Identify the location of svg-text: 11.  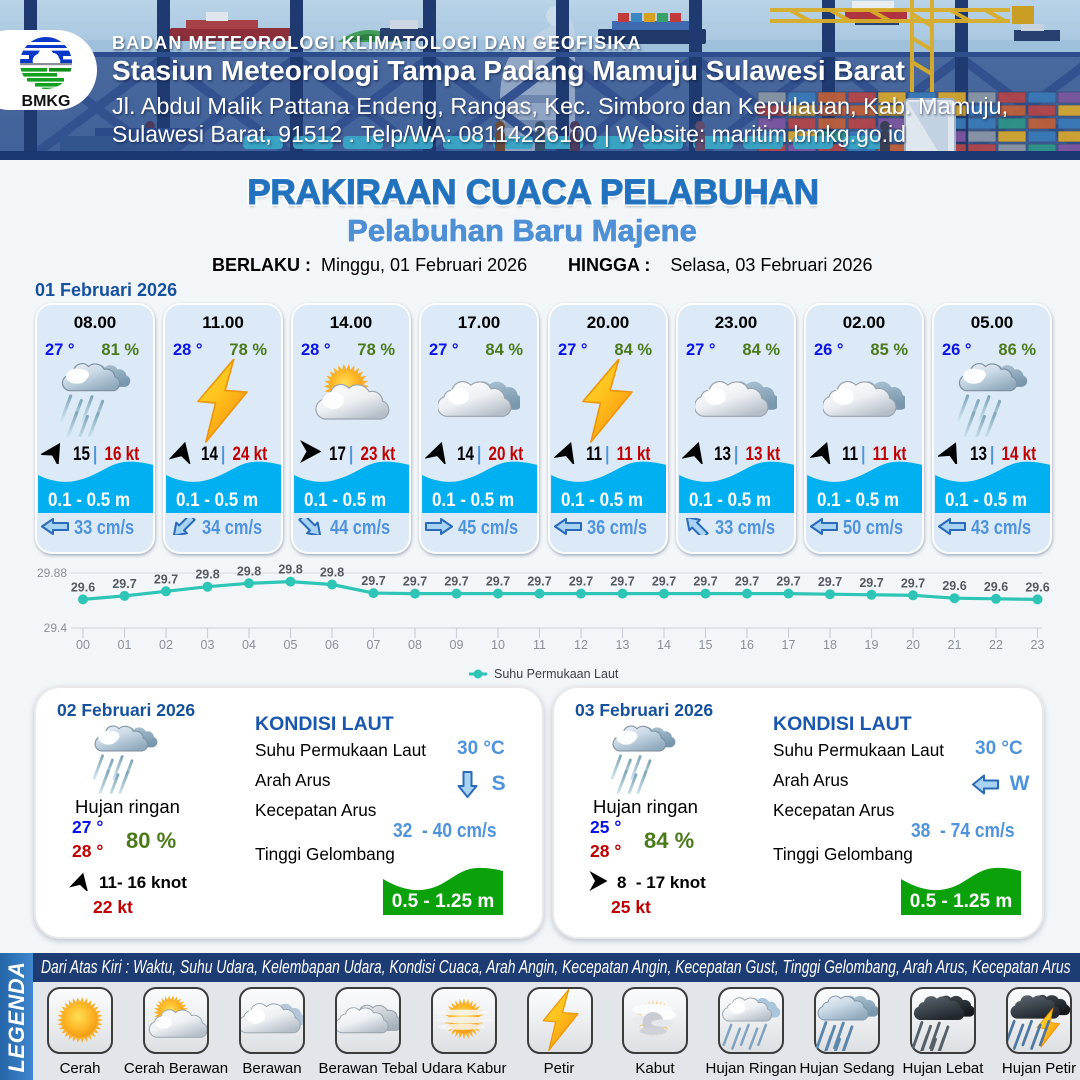
(539, 645).